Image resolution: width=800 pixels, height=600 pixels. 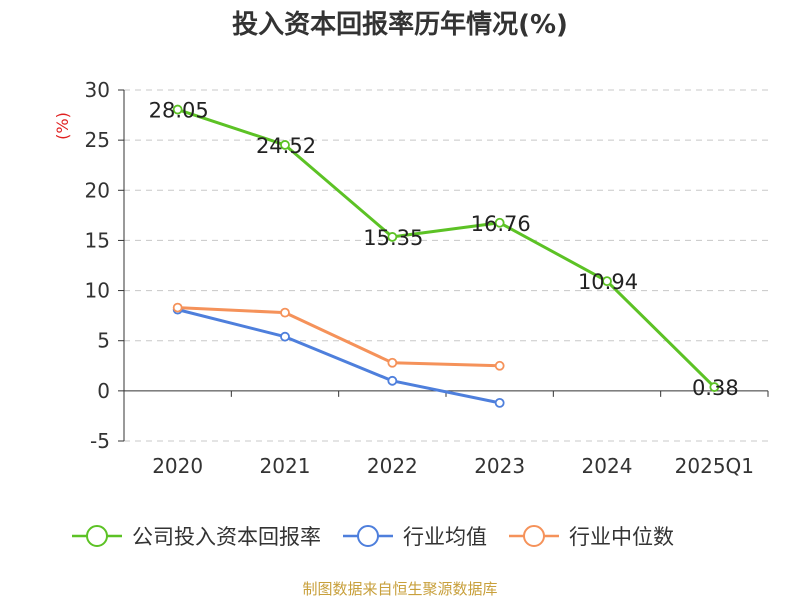 What do you see at coordinates (103, 341) in the screenshot?
I see `y-tick-label: 5` at bounding box center [103, 341].